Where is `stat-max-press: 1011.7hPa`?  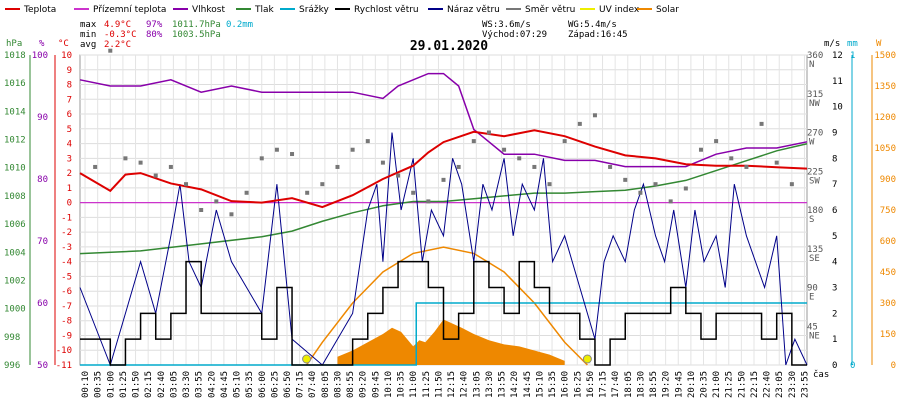
stat-max-press: 1011.7hPa is located at coordinates (196, 25).